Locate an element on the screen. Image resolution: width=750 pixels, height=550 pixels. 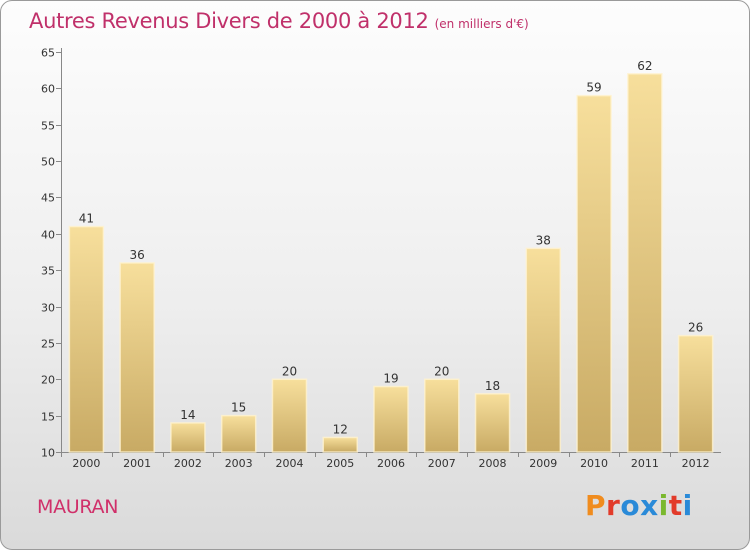
bar-outline-2004 is located at coordinates (289, 415).